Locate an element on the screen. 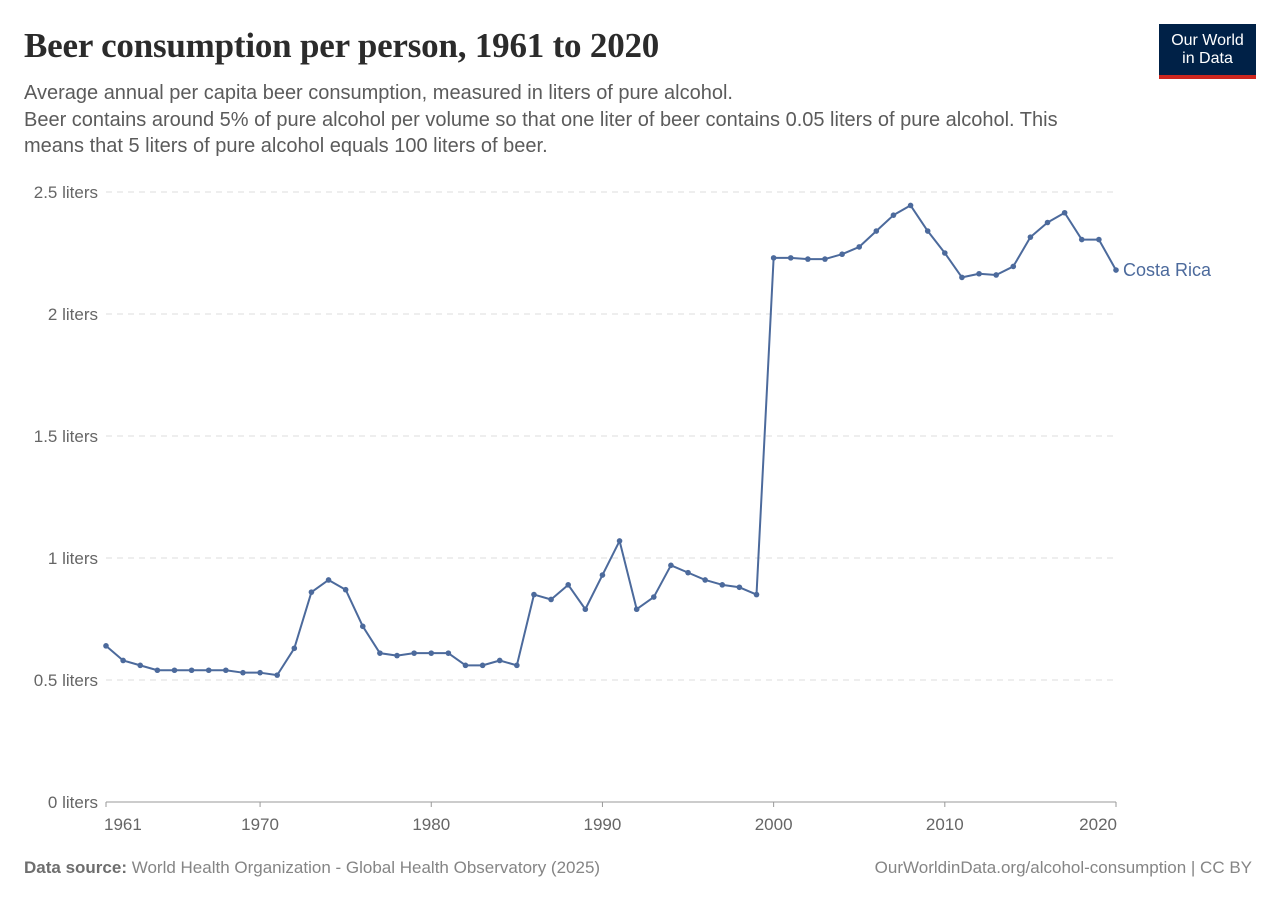 The width and height of the screenshot is (1280, 904). x-tick-label: 1990 is located at coordinates (603, 824).